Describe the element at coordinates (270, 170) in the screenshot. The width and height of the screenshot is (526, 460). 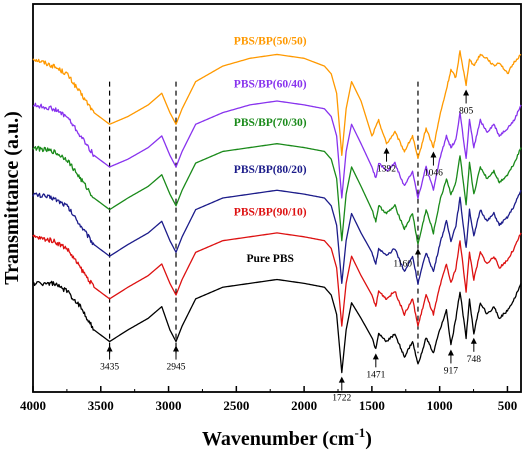
I see `series-label-3: PBS/BP(80/20)` at that location.